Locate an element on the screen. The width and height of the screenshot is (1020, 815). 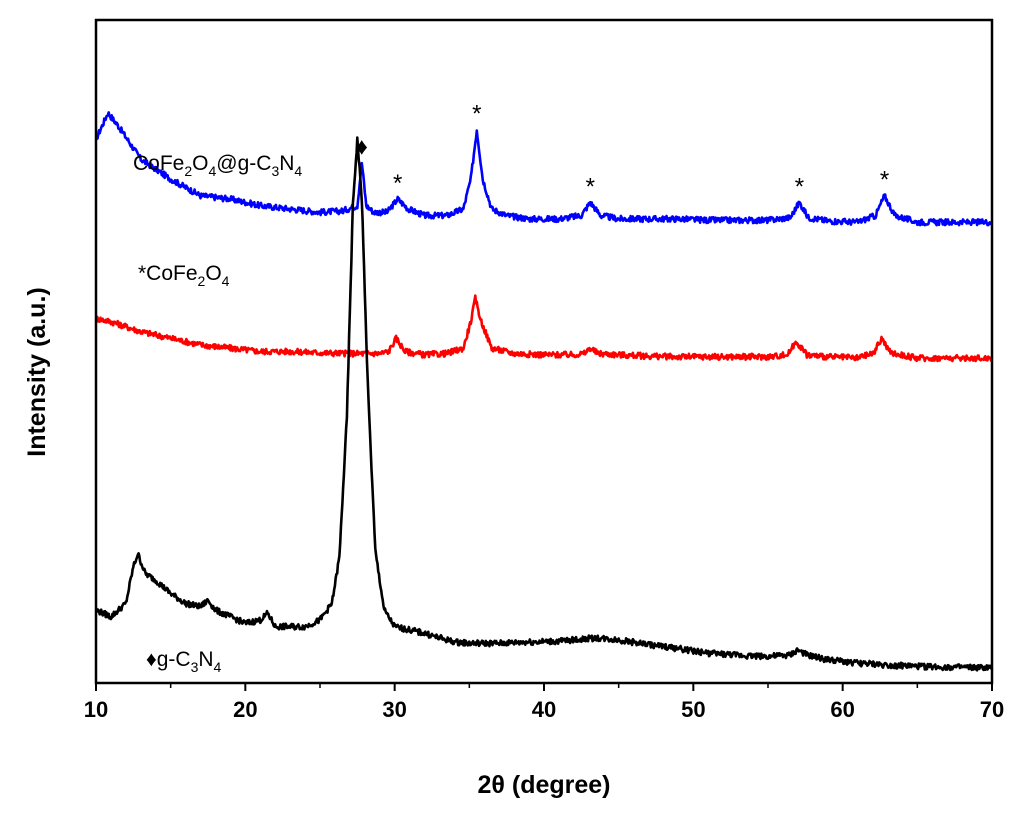
y-axis-title: Intensity (a.u.) is located at coordinates (37, 371).